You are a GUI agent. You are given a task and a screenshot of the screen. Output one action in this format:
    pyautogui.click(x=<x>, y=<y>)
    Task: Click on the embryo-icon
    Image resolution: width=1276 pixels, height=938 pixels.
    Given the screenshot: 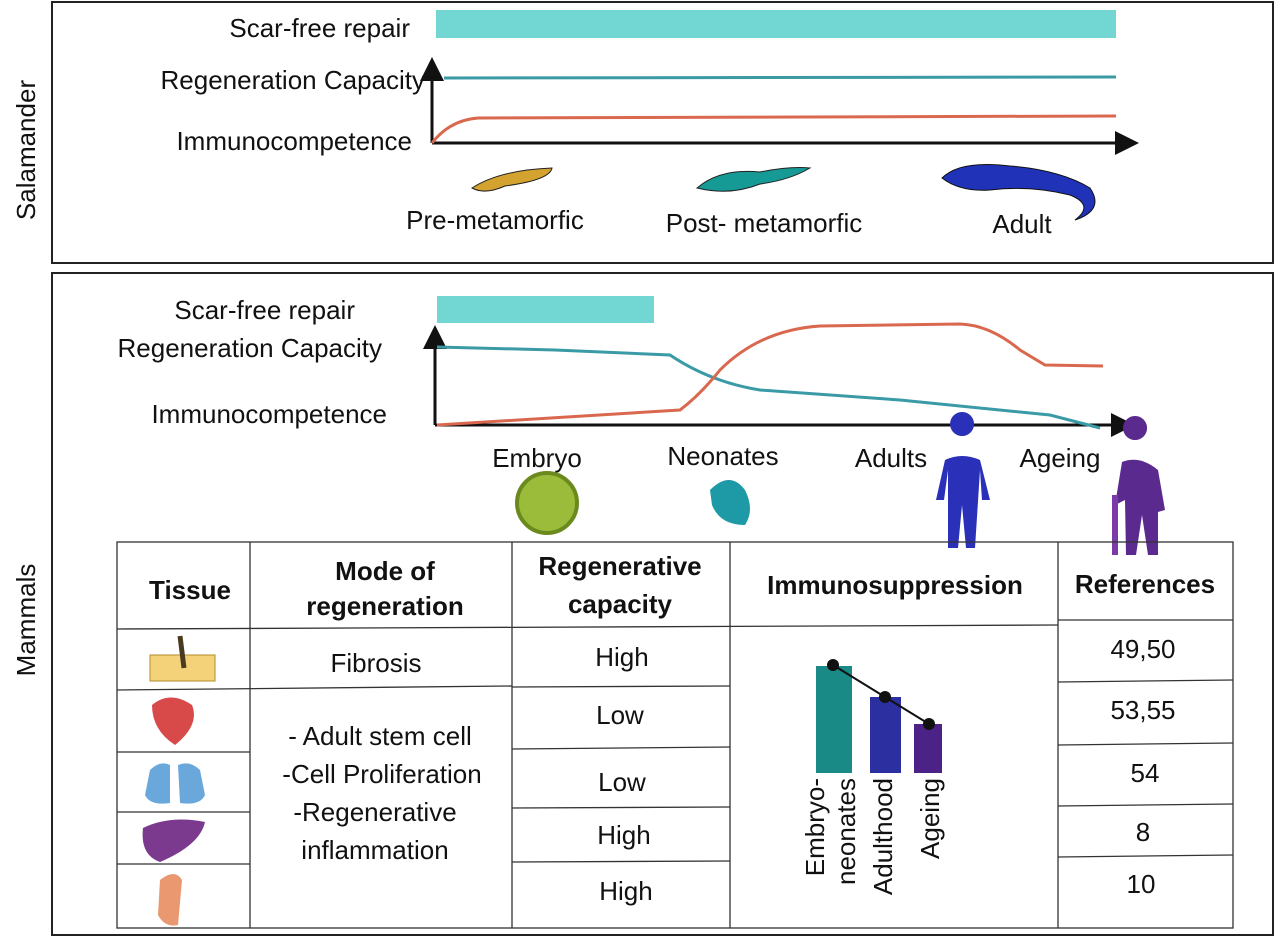 What is the action you would take?
    pyautogui.click(x=547, y=503)
    